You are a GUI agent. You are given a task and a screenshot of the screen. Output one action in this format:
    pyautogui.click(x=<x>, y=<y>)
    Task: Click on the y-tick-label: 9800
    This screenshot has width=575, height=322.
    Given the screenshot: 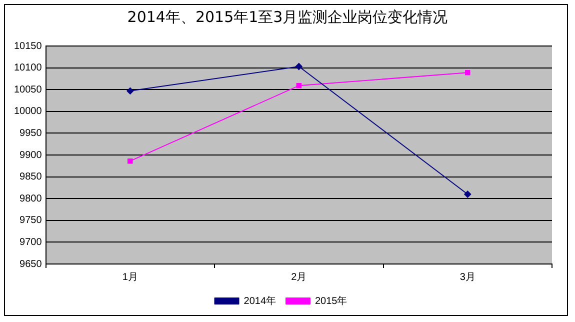 What is the action you would take?
    pyautogui.click(x=31, y=198)
    